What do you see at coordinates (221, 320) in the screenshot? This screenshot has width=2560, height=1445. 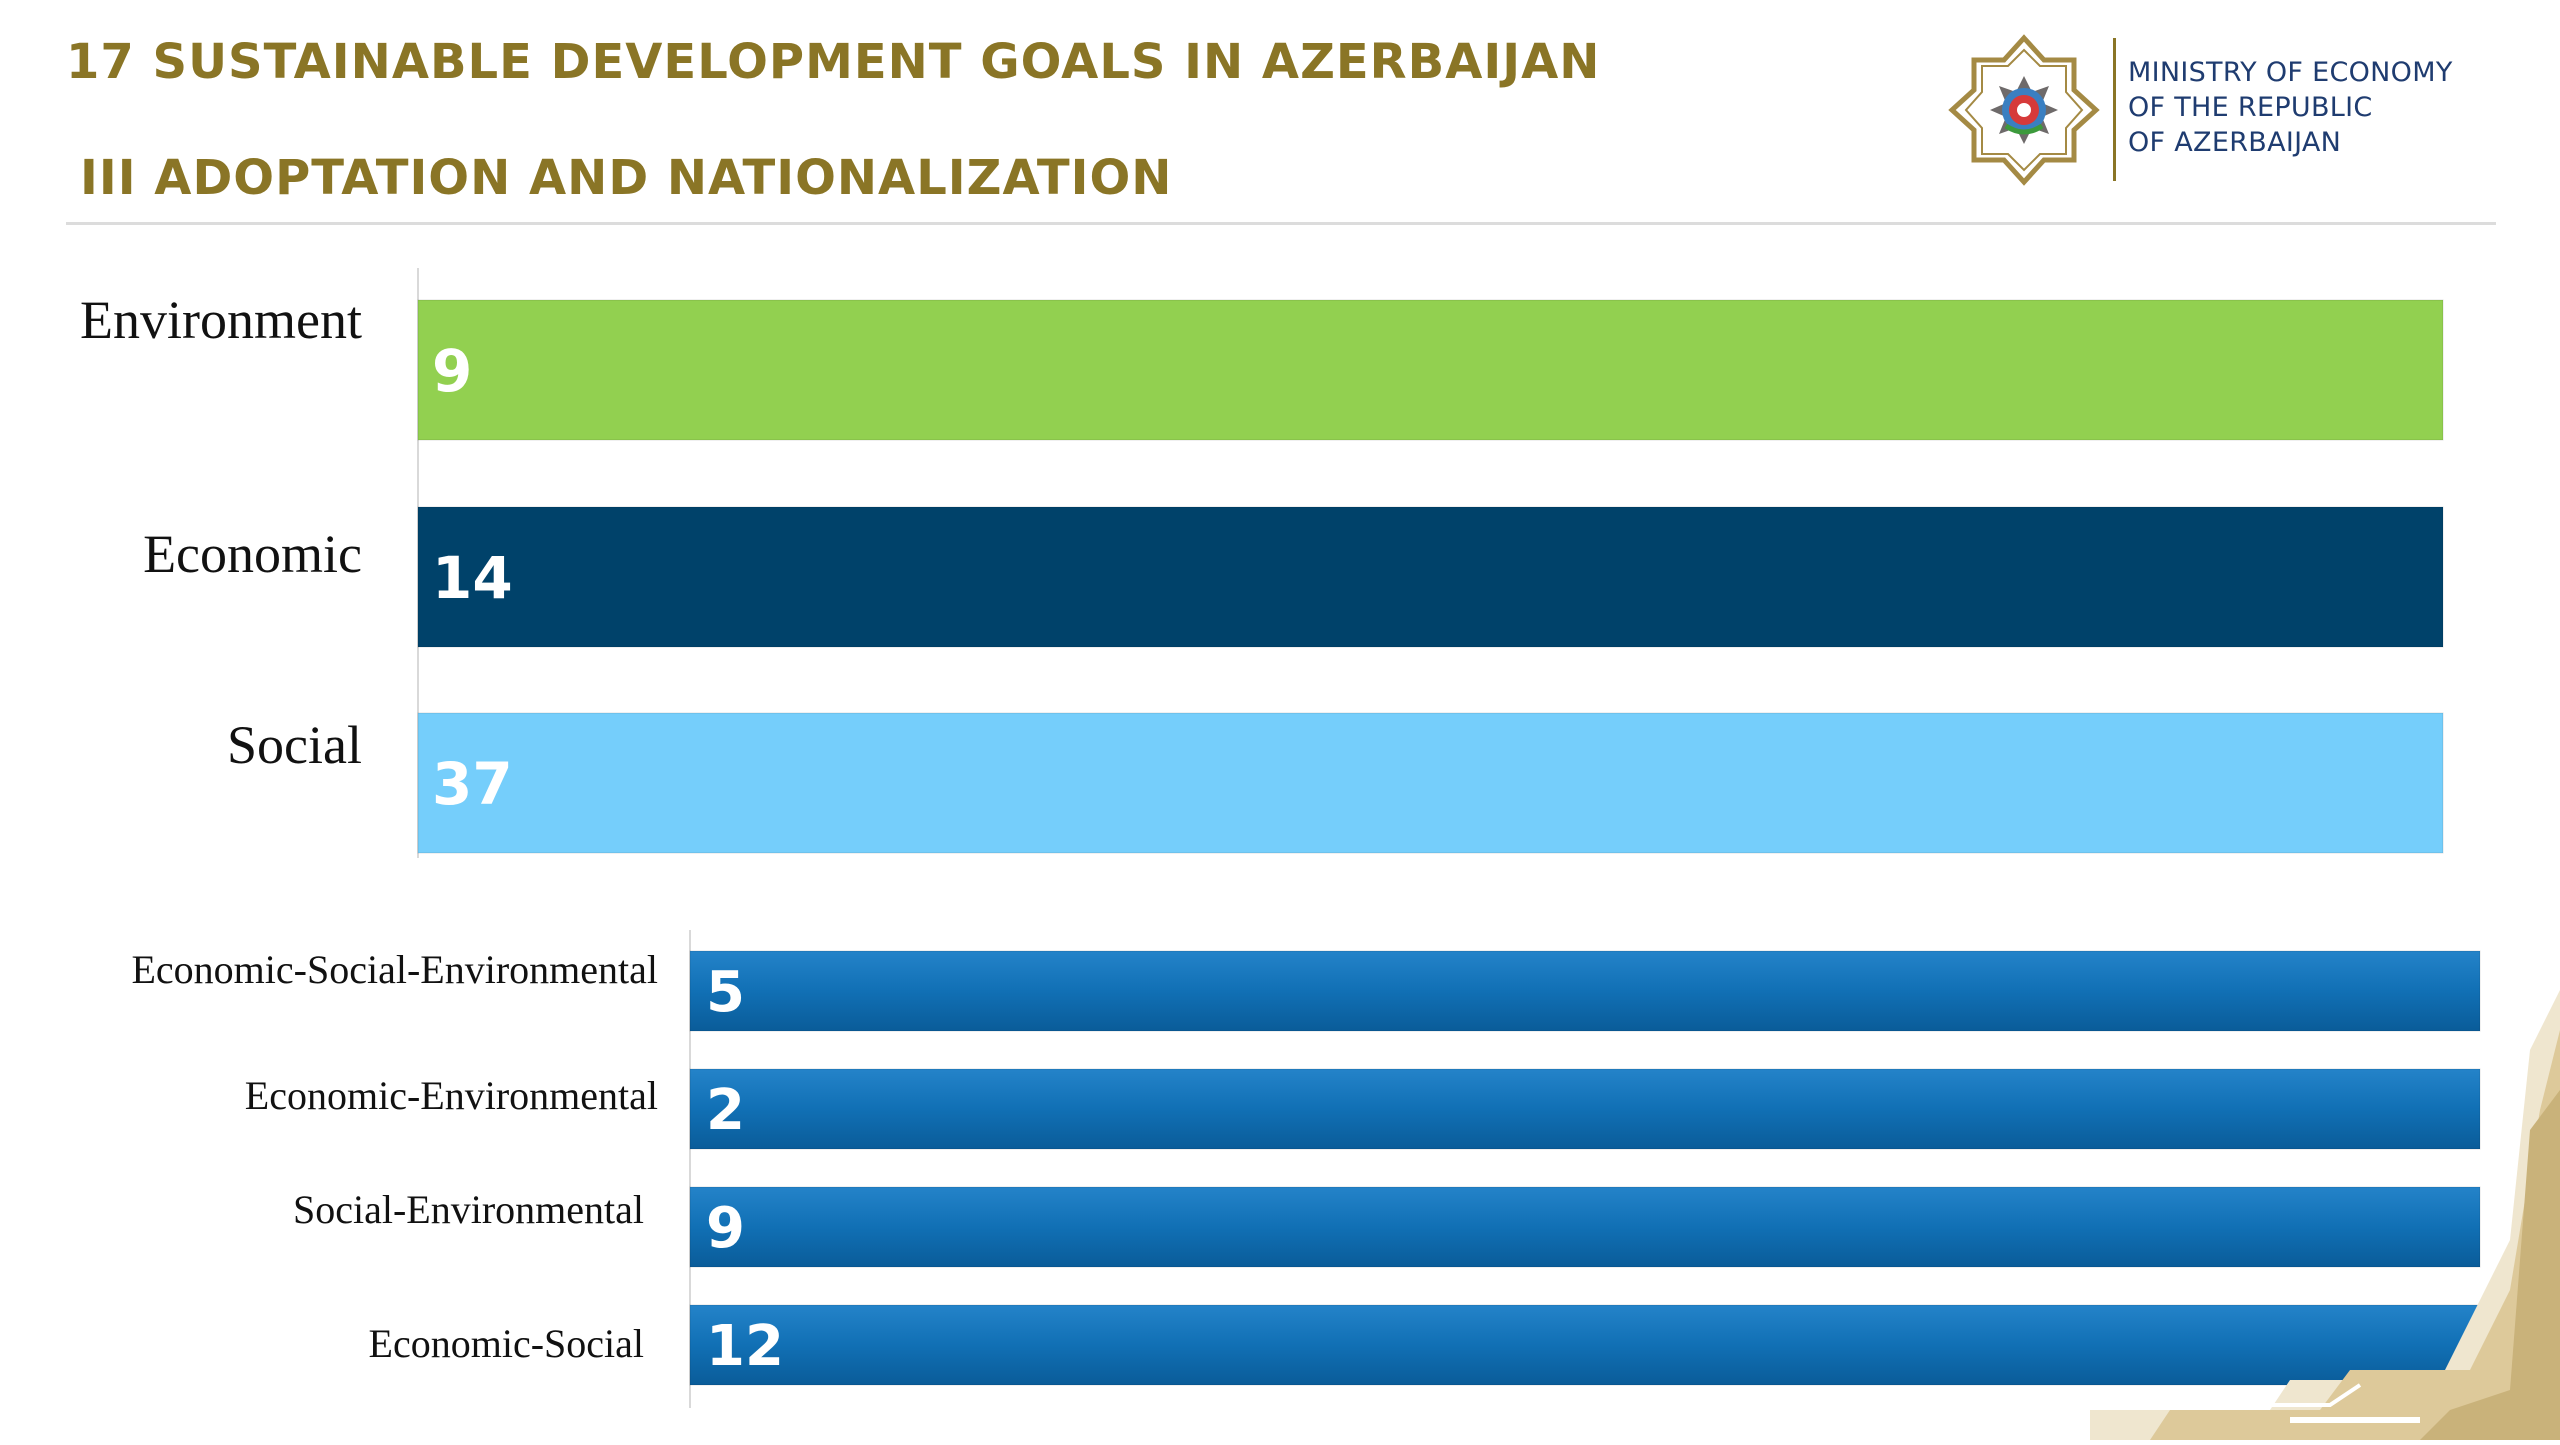 I see `category-label: Environment` at bounding box center [221, 320].